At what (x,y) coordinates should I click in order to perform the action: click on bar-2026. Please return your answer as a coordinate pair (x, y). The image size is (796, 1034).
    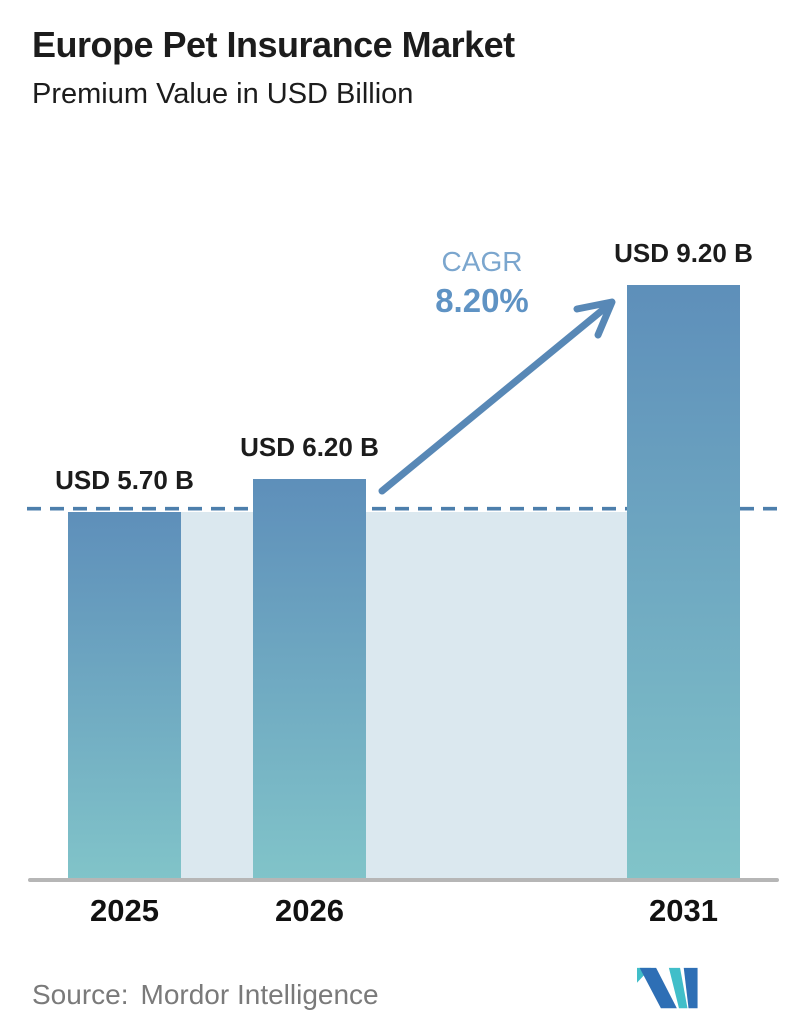
    Looking at the image, I should click on (309, 680).